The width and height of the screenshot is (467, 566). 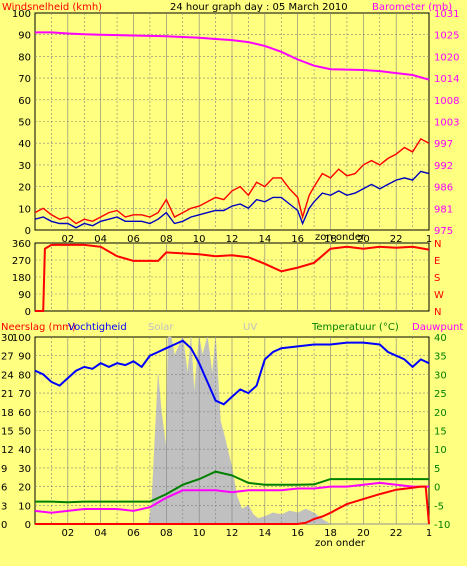 I want to click on dewpoint-axis-label: Dauwpunt, so click(x=437, y=327).